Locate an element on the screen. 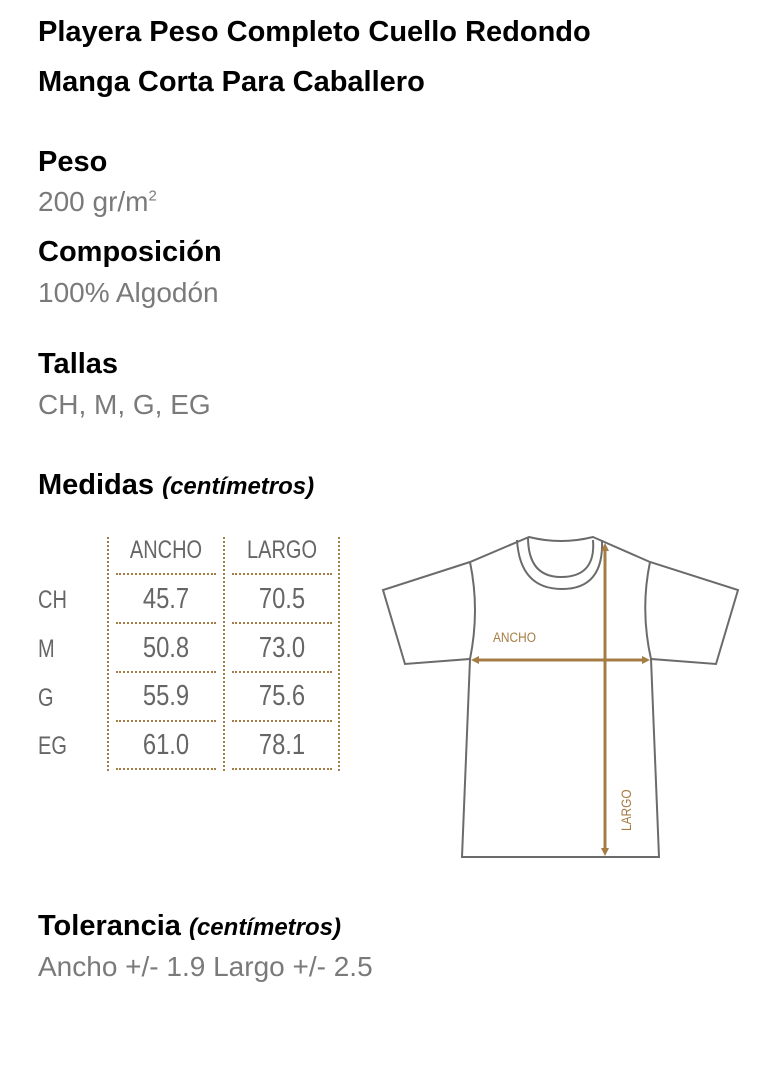 This screenshot has height=1072, width=767. size-eg: EG is located at coordinates (52, 746).